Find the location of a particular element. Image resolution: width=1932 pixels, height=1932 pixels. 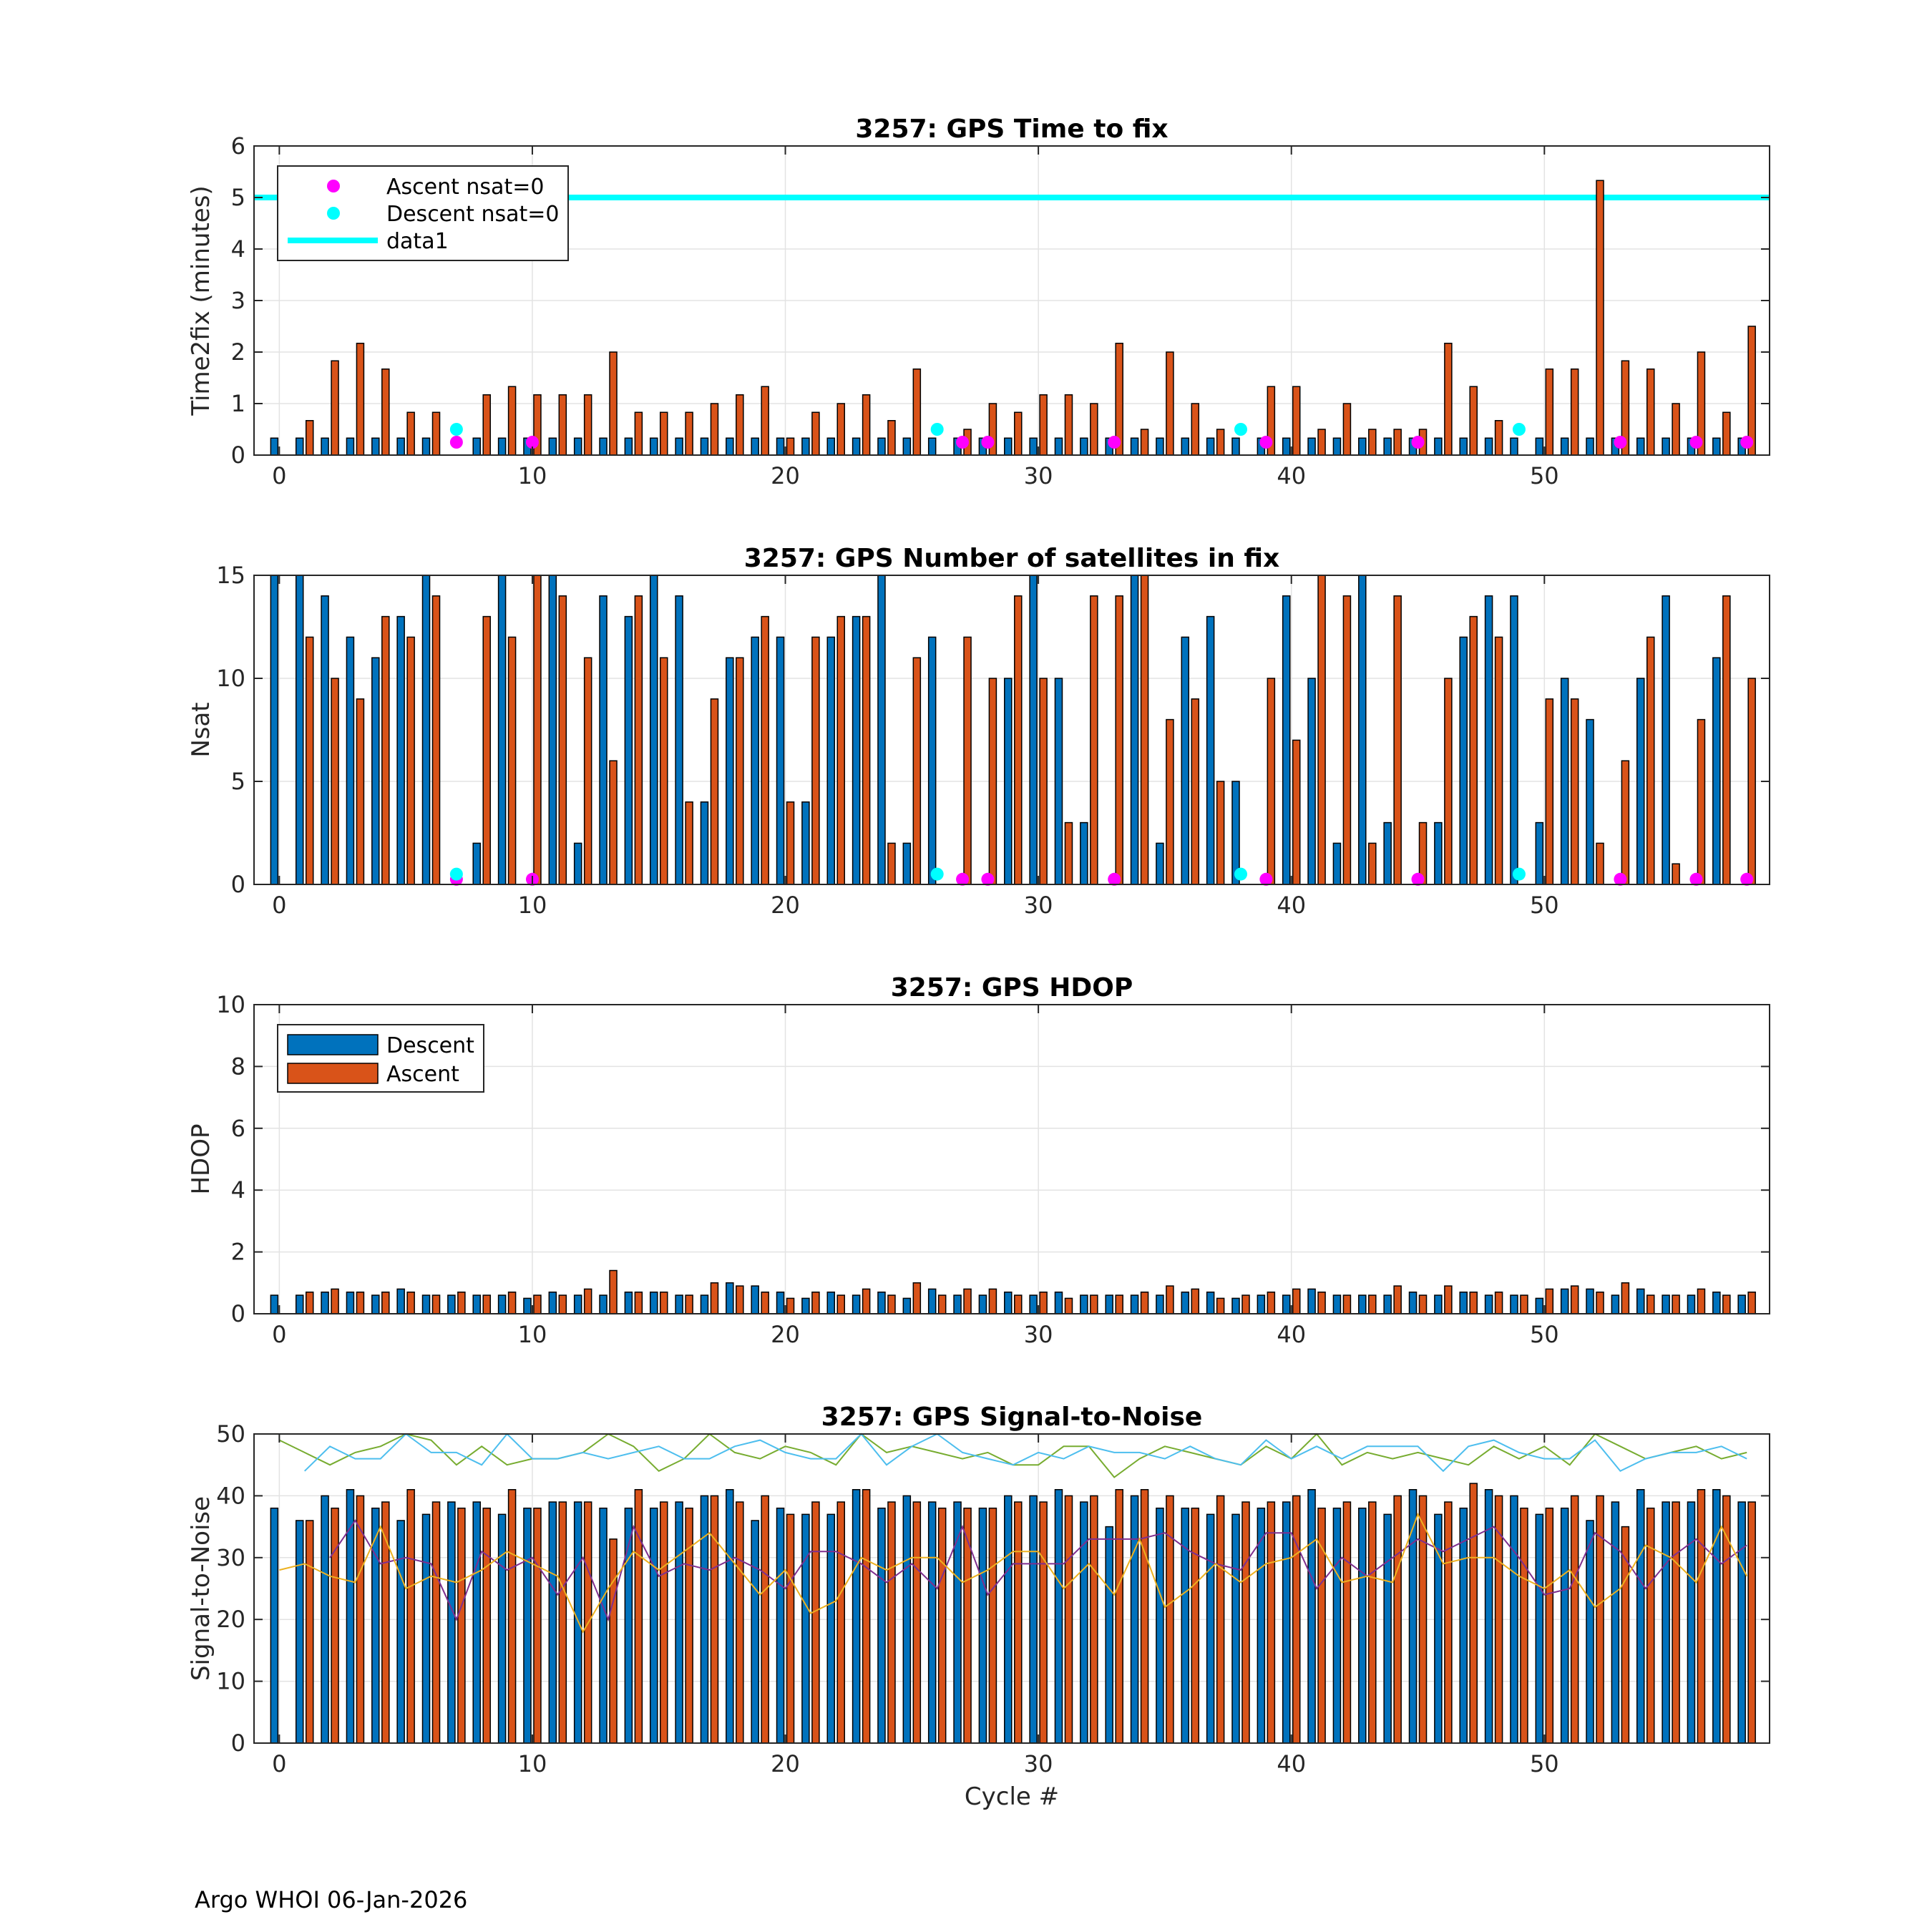

x-tick-label: 20 is located at coordinates (785, 1763).